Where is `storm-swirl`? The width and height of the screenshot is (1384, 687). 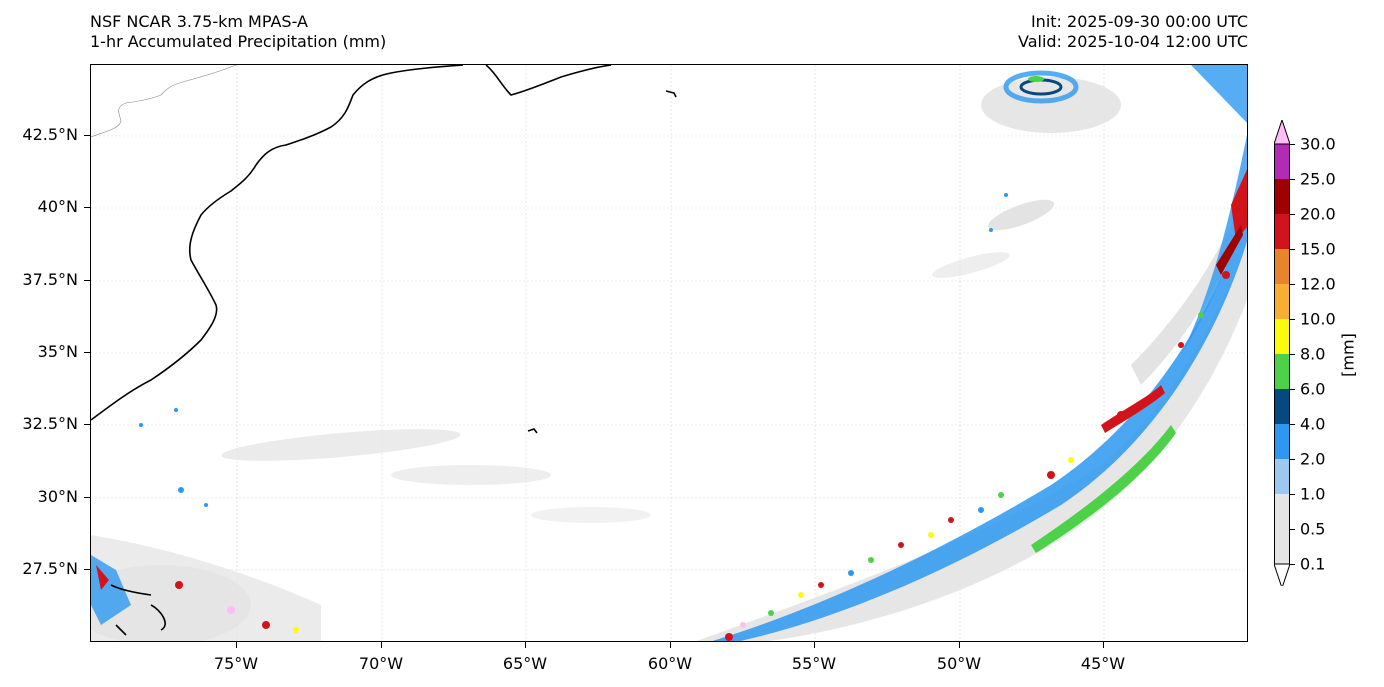
storm-swirl is located at coordinates (1041, 87).